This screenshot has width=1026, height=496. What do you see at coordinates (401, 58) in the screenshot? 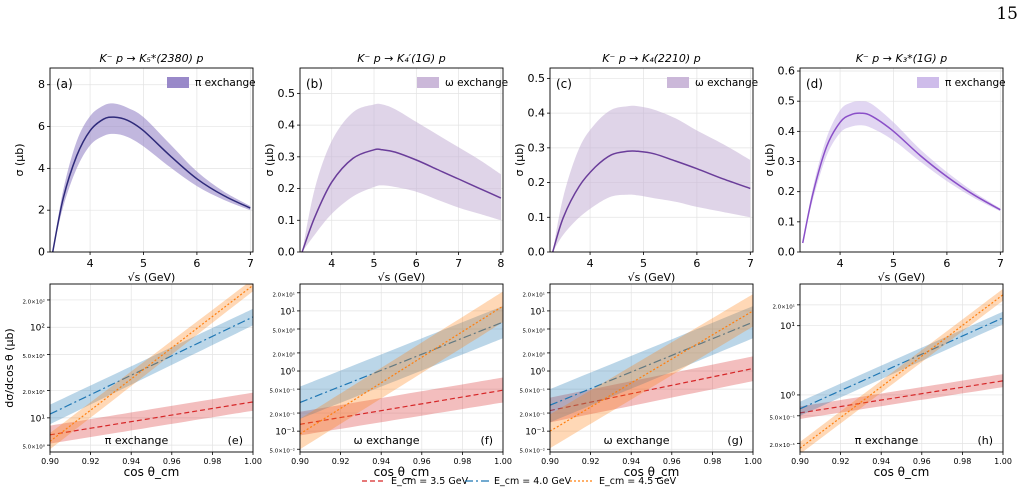
I see `chart-title: K⁻ p → K₄′(1G) p` at bounding box center [401, 58].